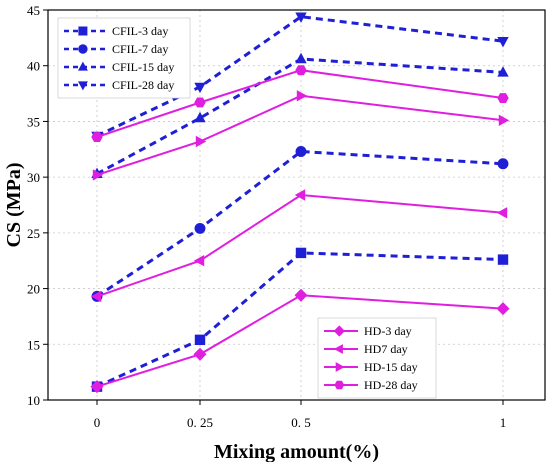  I want to click on y-tick-label-4: 30, so click(33, 177).